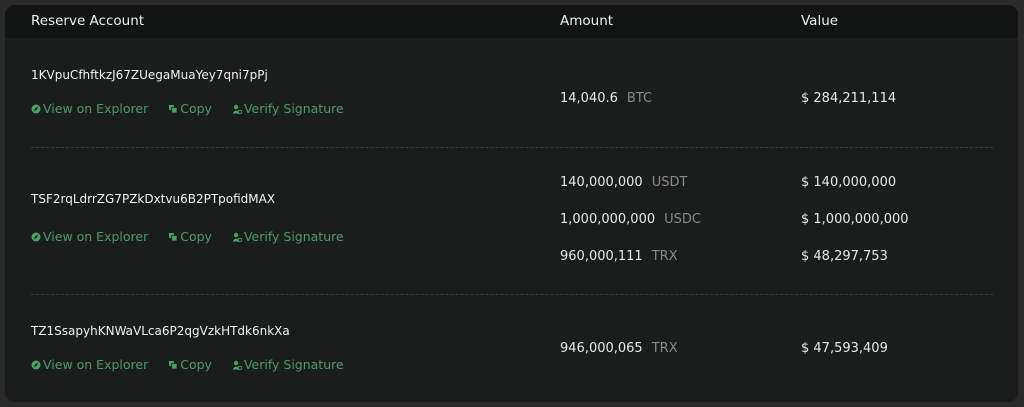 Image resolution: width=1024 pixels, height=407 pixels. I want to click on header-amount: Amount, so click(587, 21).